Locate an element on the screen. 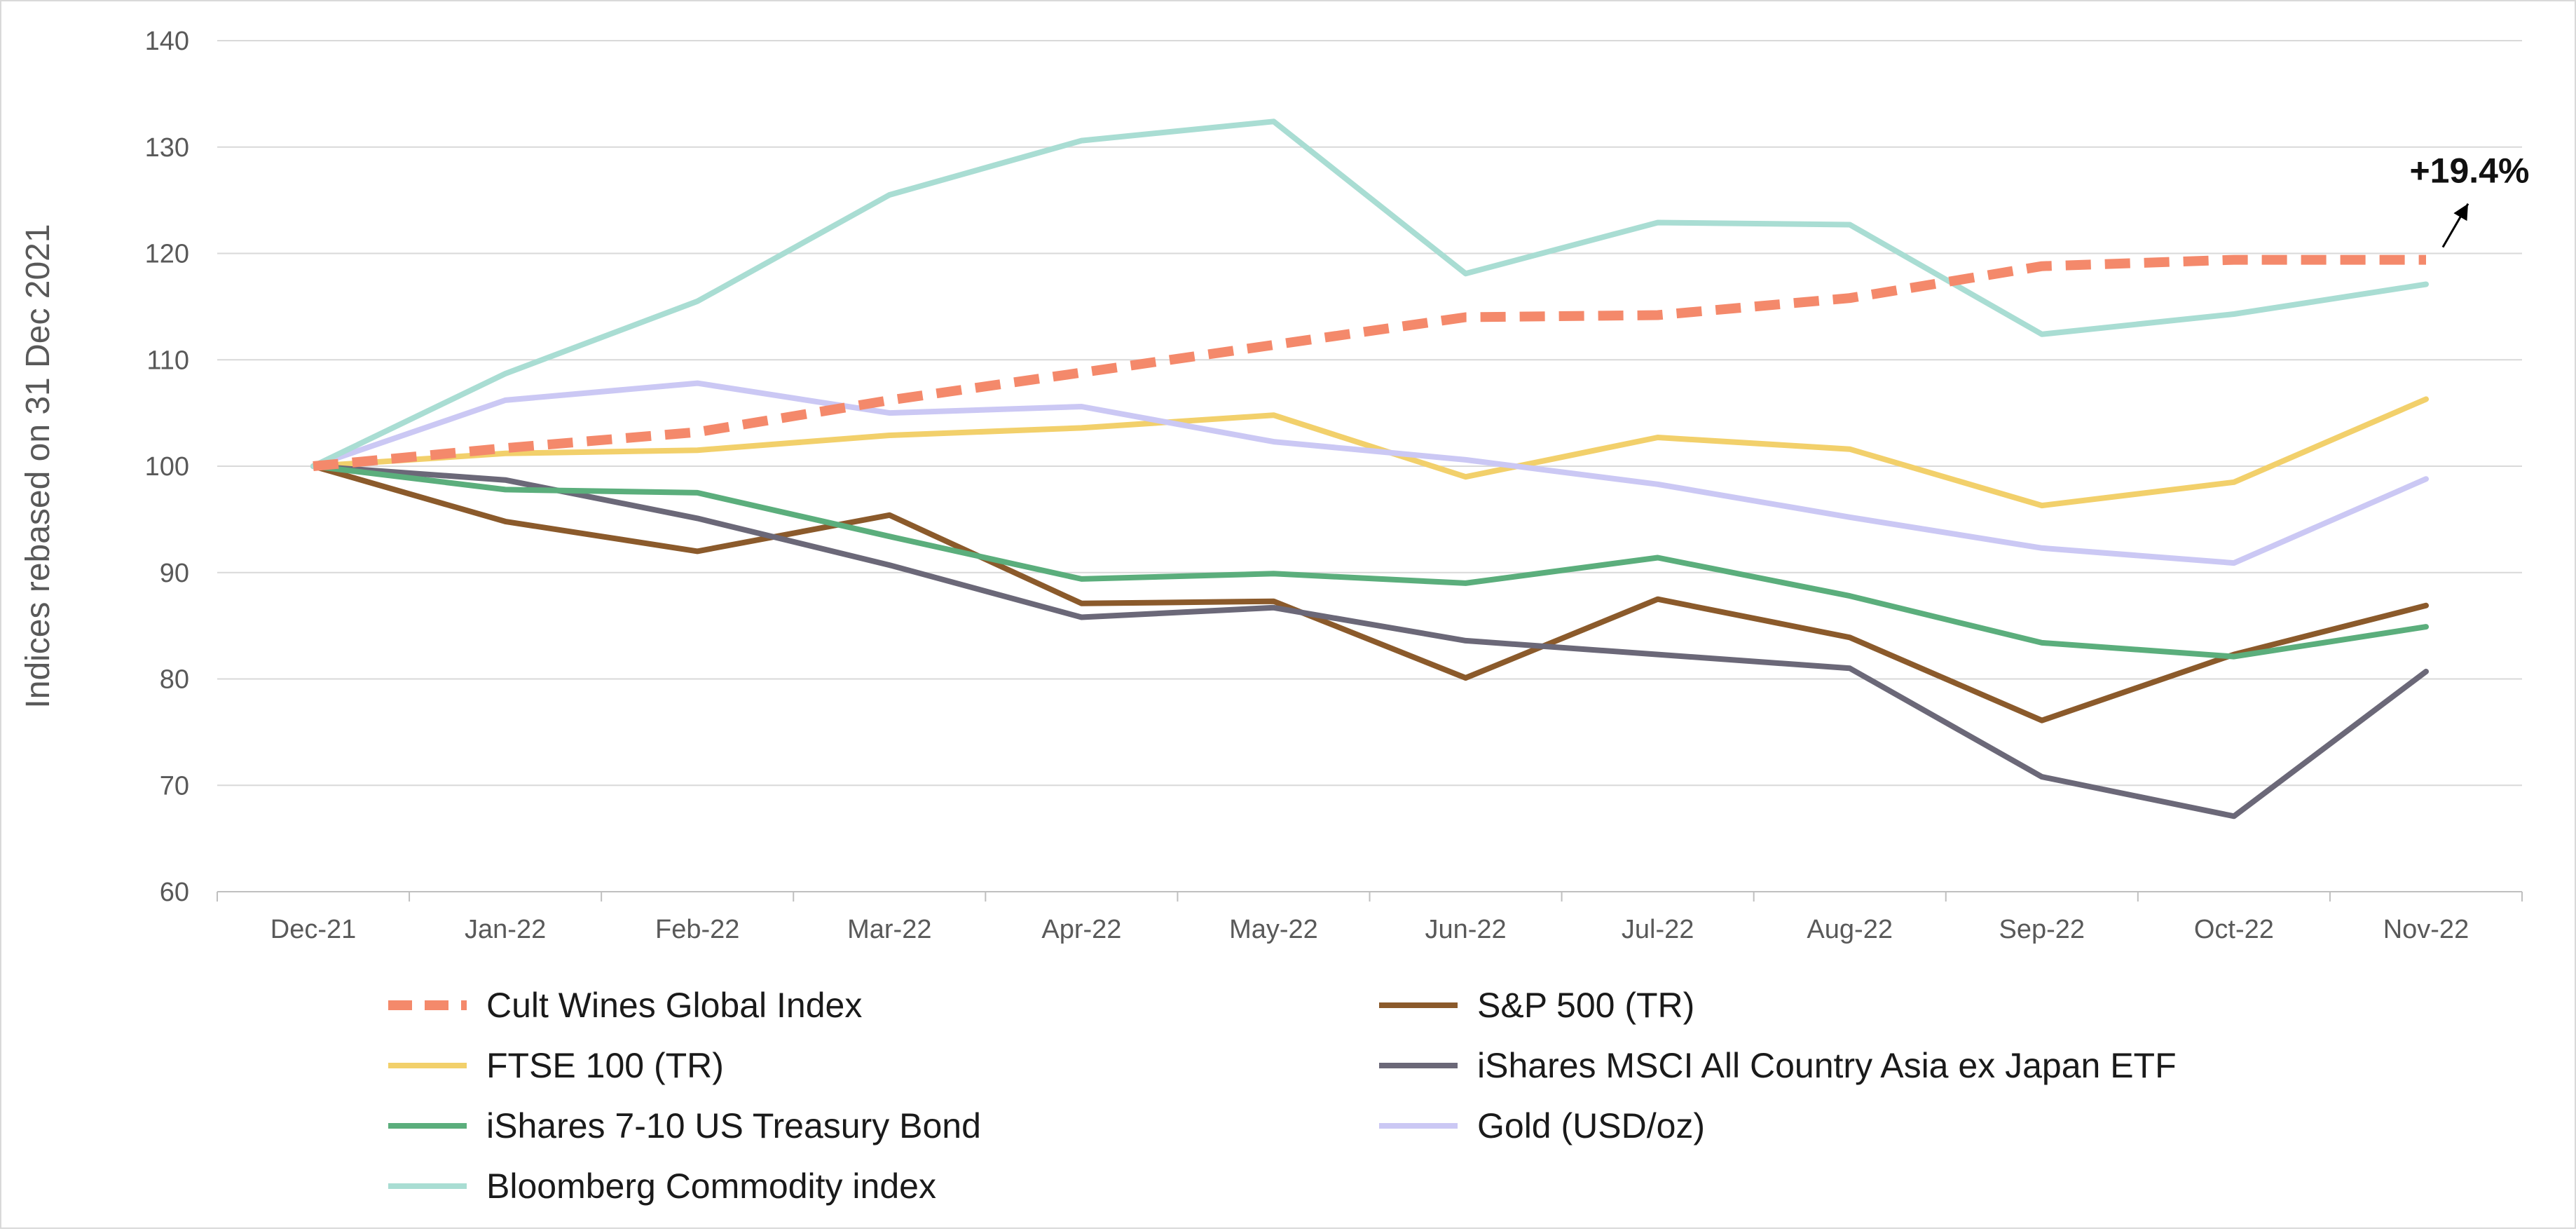  x-tick-label: Oct-22 is located at coordinates (2234, 930).